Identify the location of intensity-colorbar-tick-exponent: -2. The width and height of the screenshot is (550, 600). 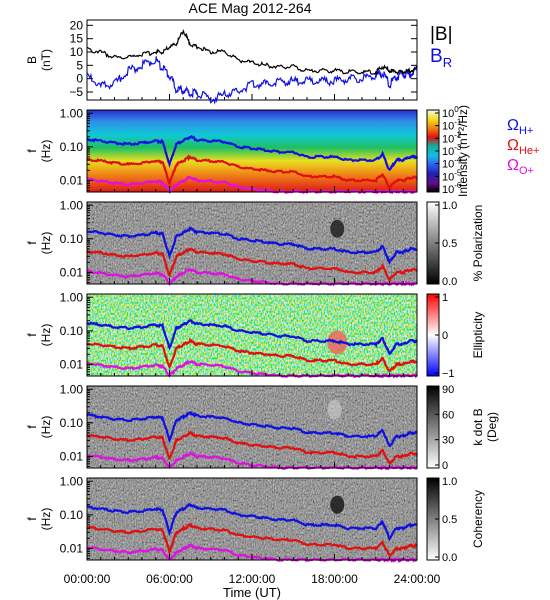
(458, 134).